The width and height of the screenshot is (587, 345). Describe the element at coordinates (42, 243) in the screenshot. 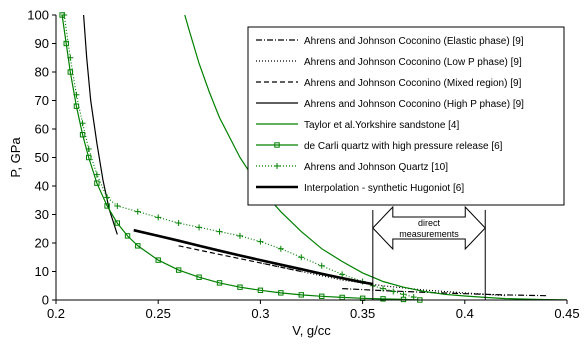

I see `y-tick-label-2: 20` at that location.